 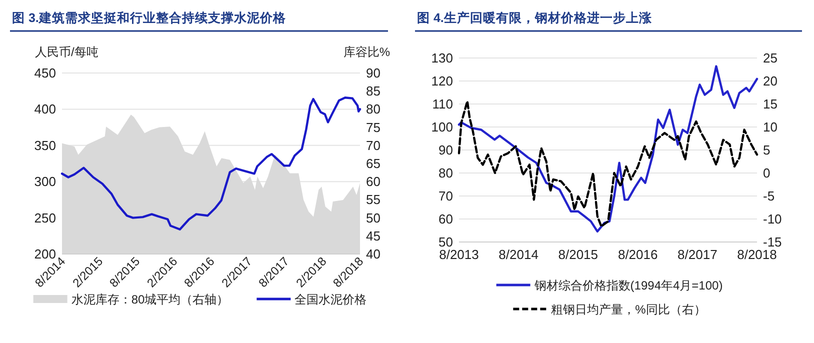 What do you see at coordinates (578, 254) in the screenshot?
I see `x-tick-label: 8/2015` at bounding box center [578, 254].